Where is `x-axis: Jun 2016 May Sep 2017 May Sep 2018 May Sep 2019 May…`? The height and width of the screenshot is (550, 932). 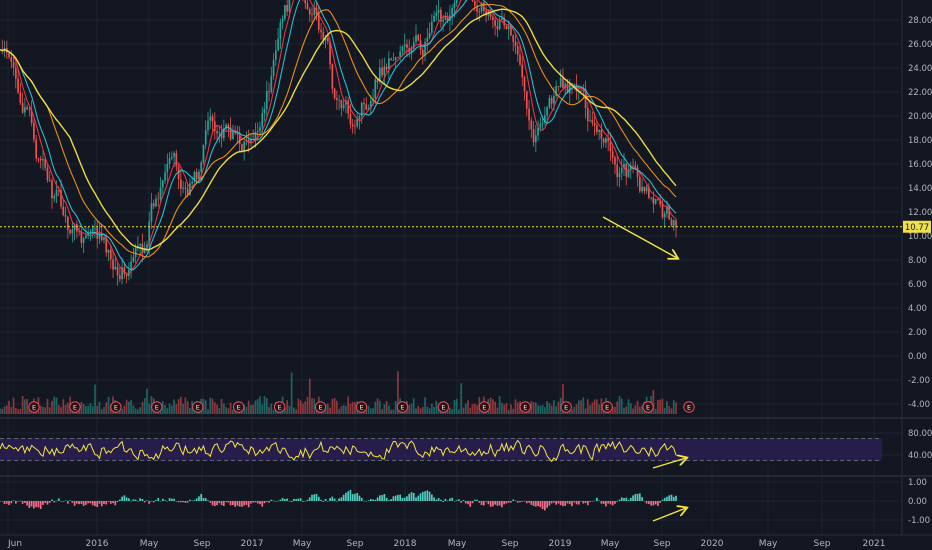
x-axis: Jun 2016 May Sep 2017 May Sep 2018 May Sep 2019 May… is located at coordinates (446, 544).